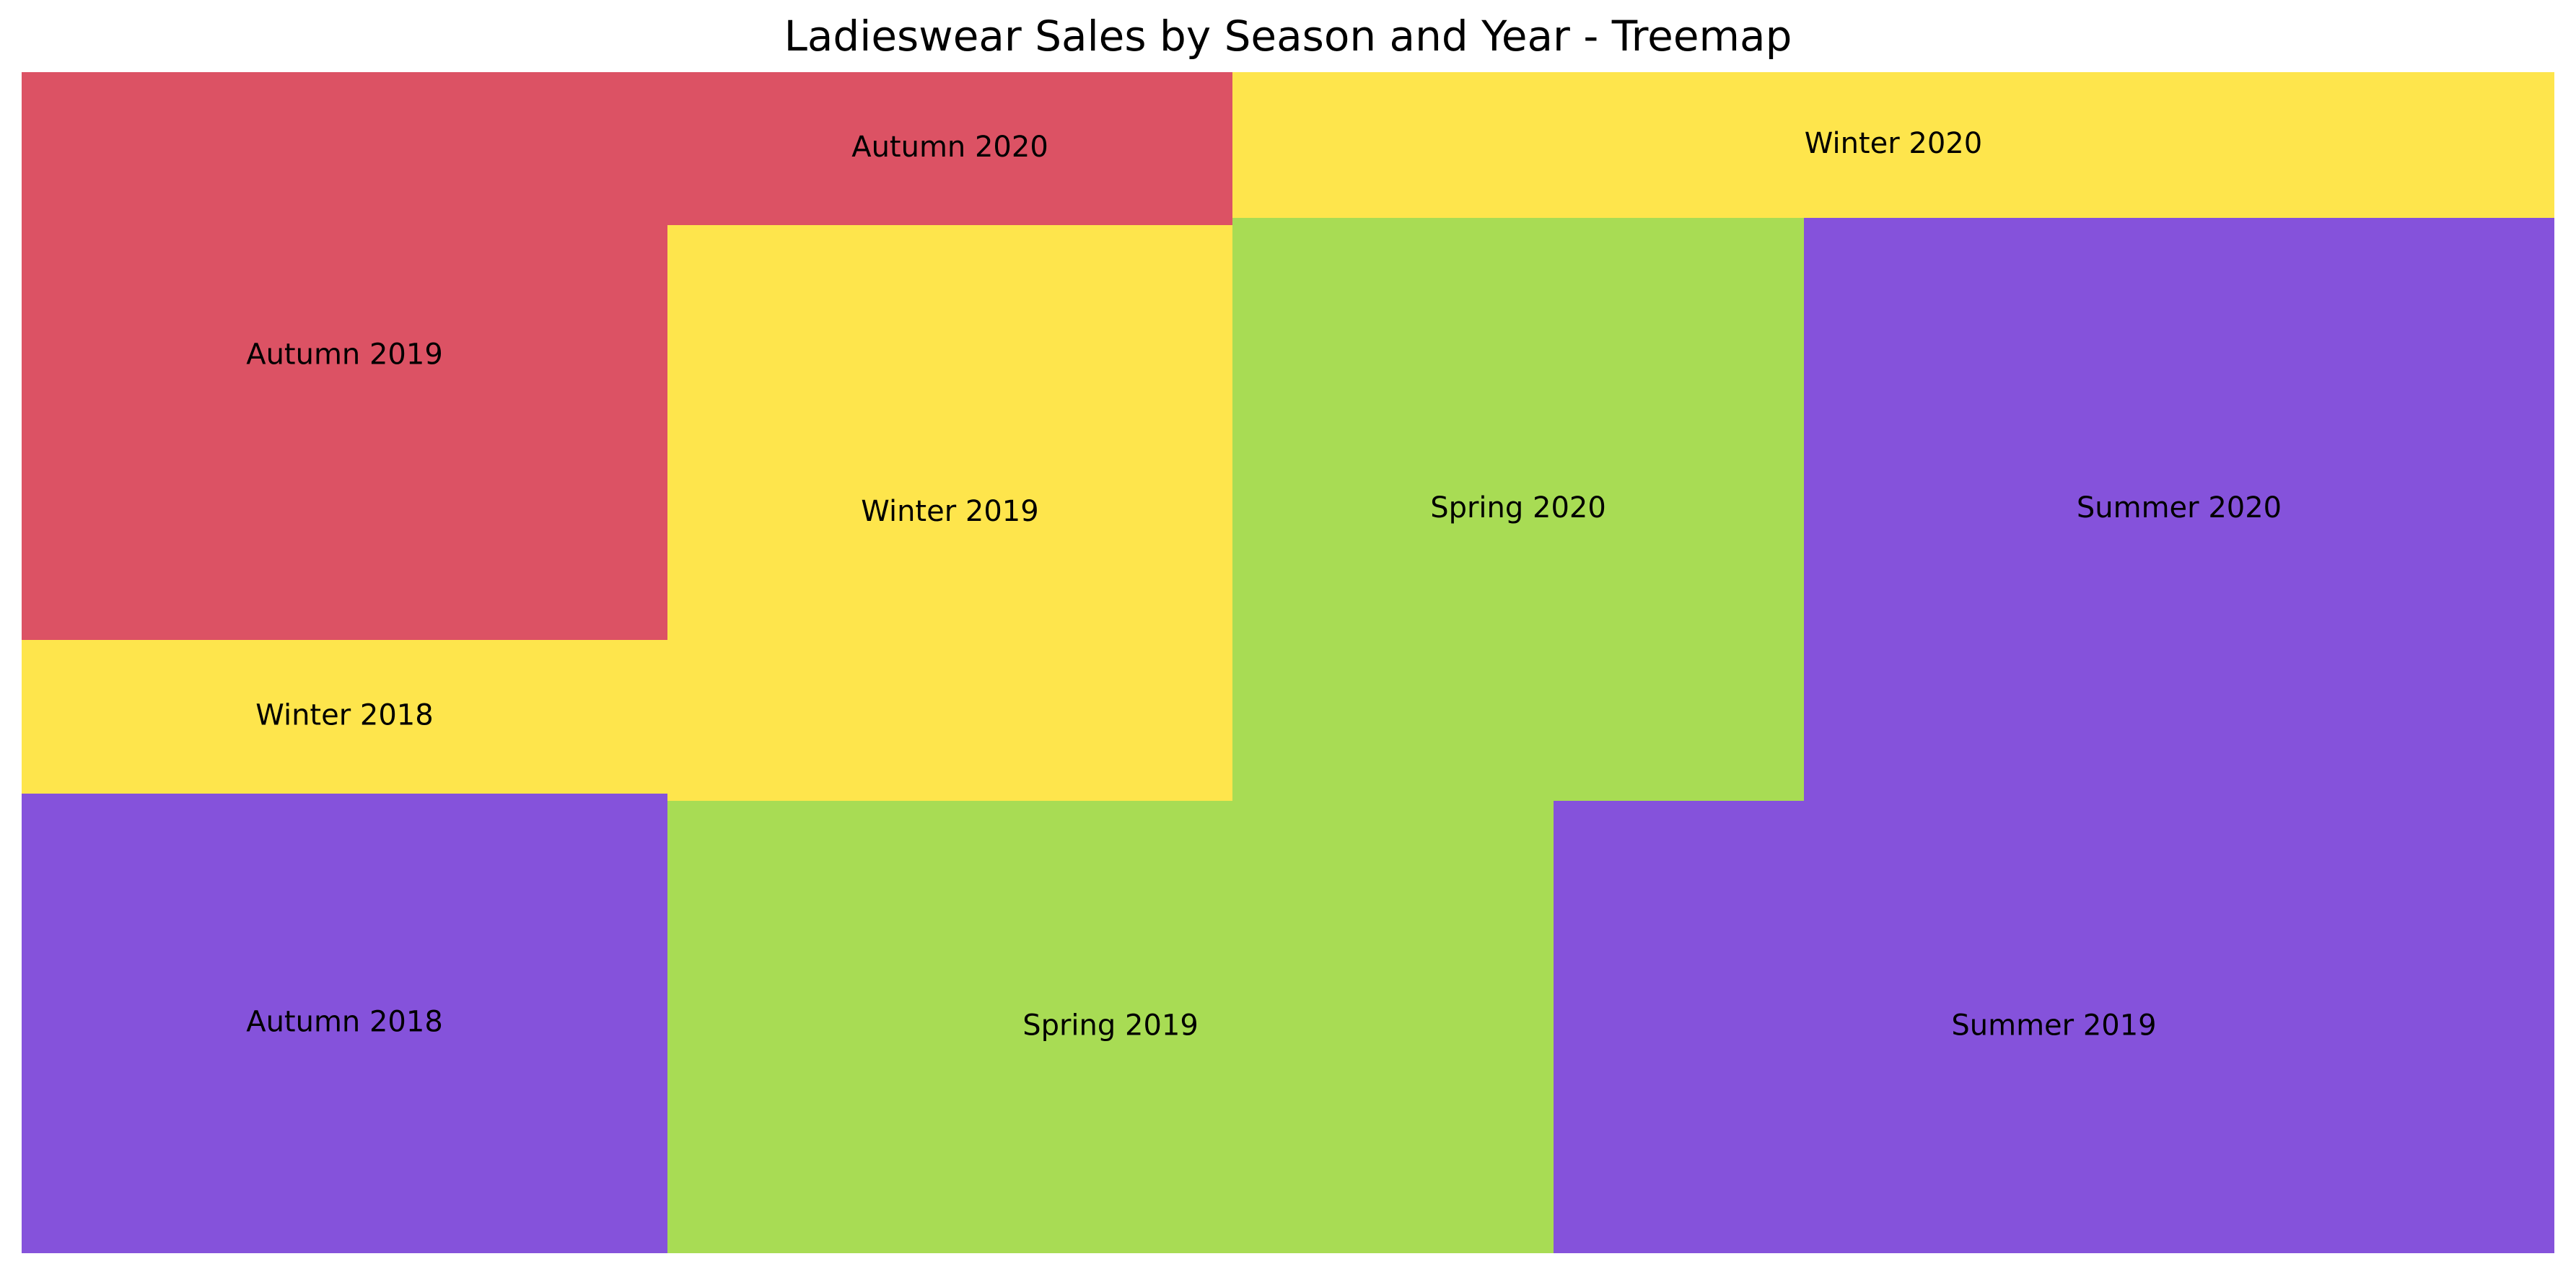 This screenshot has width=2576, height=1277. I want to click on treemap-label-winter-2019: Winter 2019, so click(949, 512).